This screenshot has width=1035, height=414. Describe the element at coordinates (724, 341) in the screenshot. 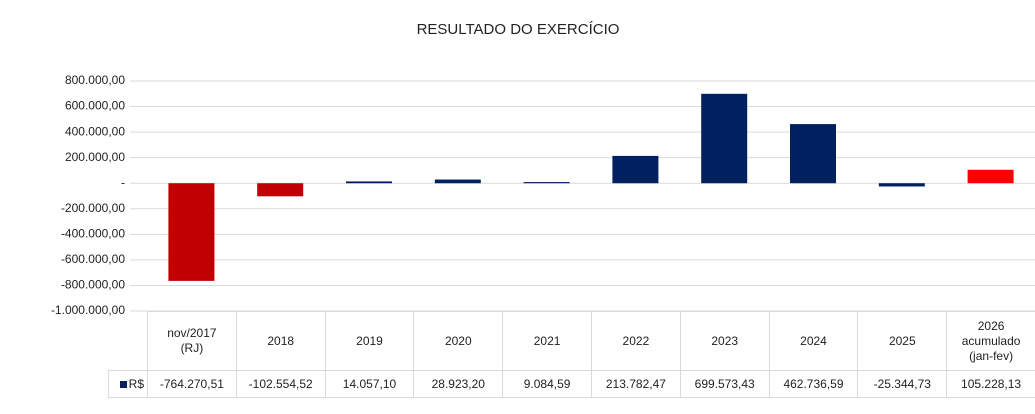

I see `x-tick-label: 2023` at that location.